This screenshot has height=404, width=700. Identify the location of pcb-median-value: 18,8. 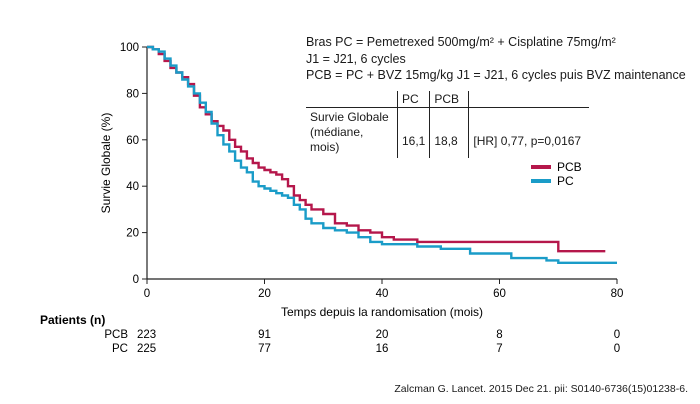
(449, 132).